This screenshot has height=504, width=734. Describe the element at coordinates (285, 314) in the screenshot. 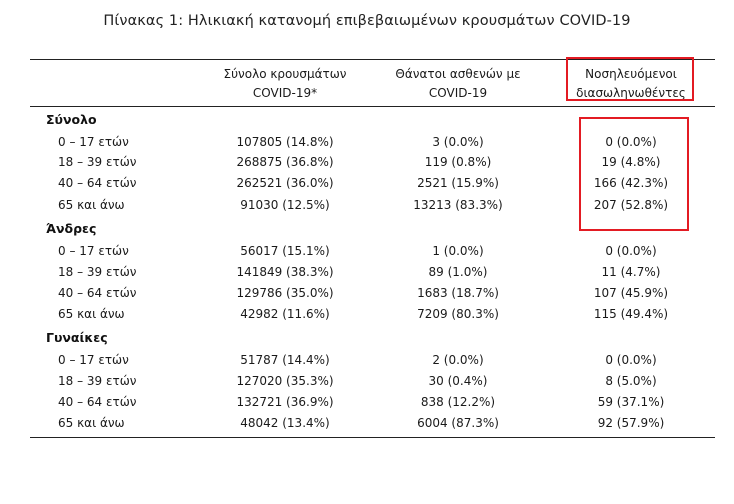

I see `cases-cell: 42982 (11.6%)` at that location.